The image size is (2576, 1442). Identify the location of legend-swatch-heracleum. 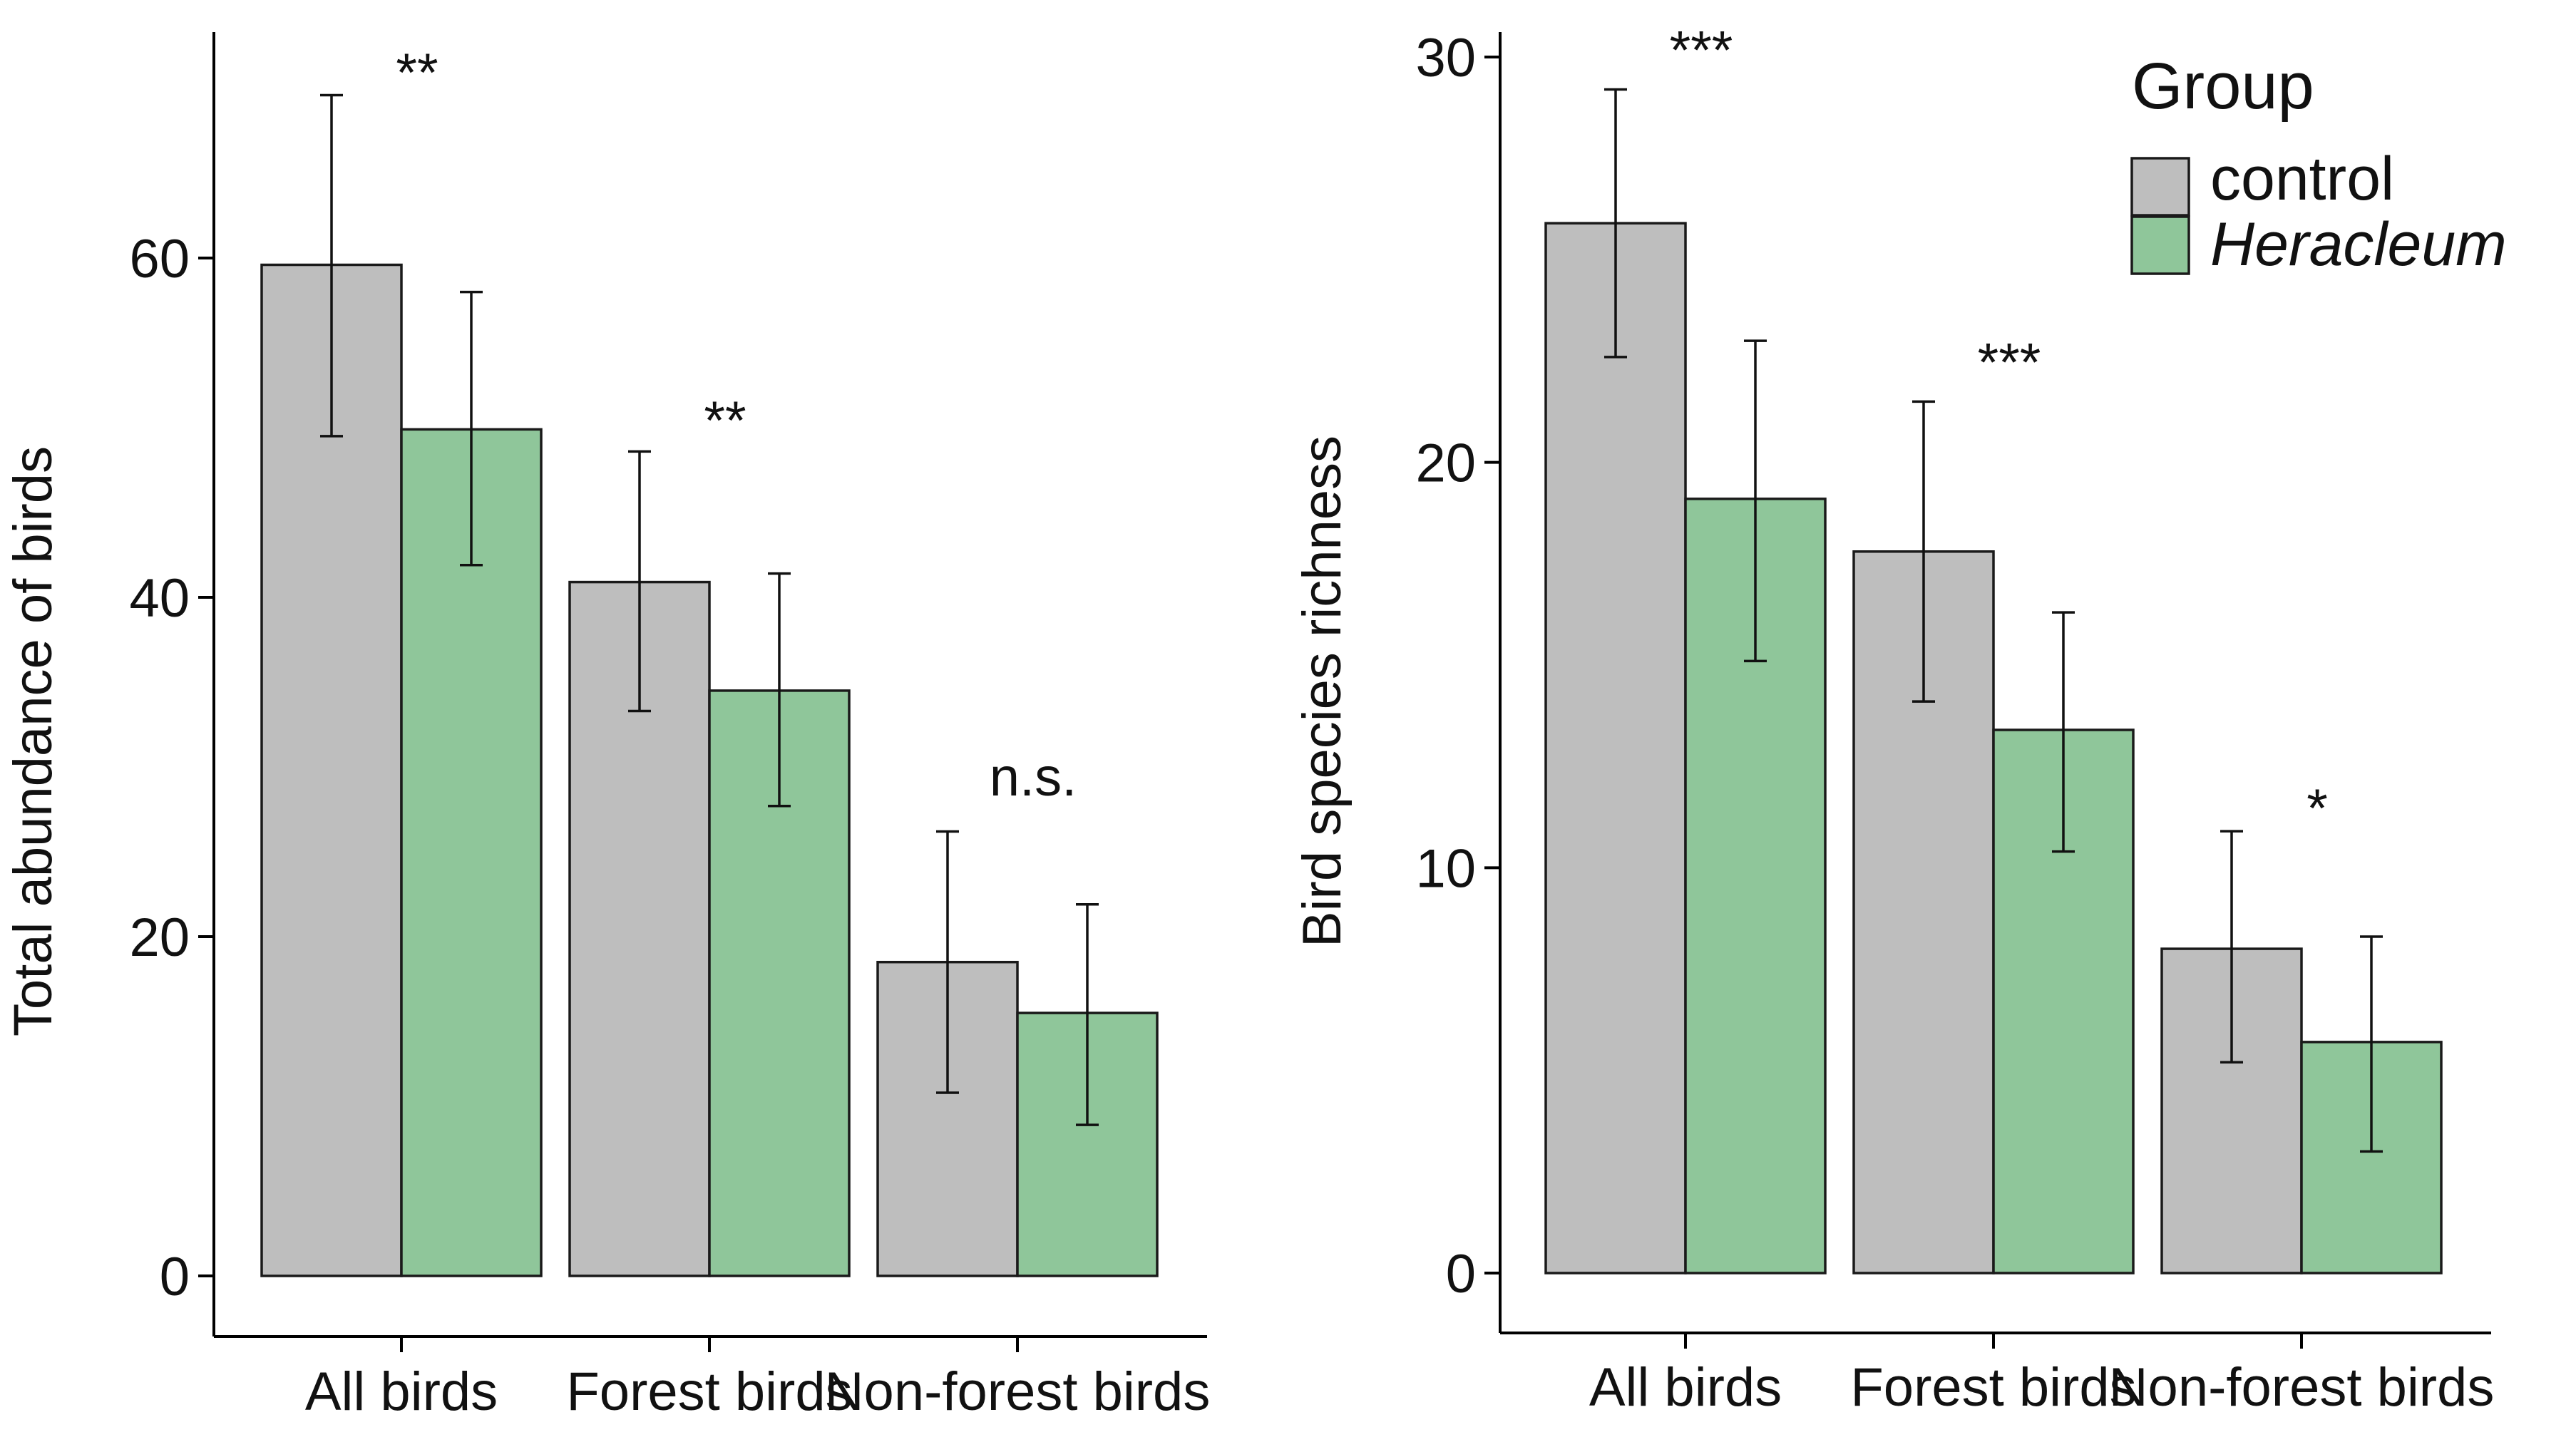
(2160, 245).